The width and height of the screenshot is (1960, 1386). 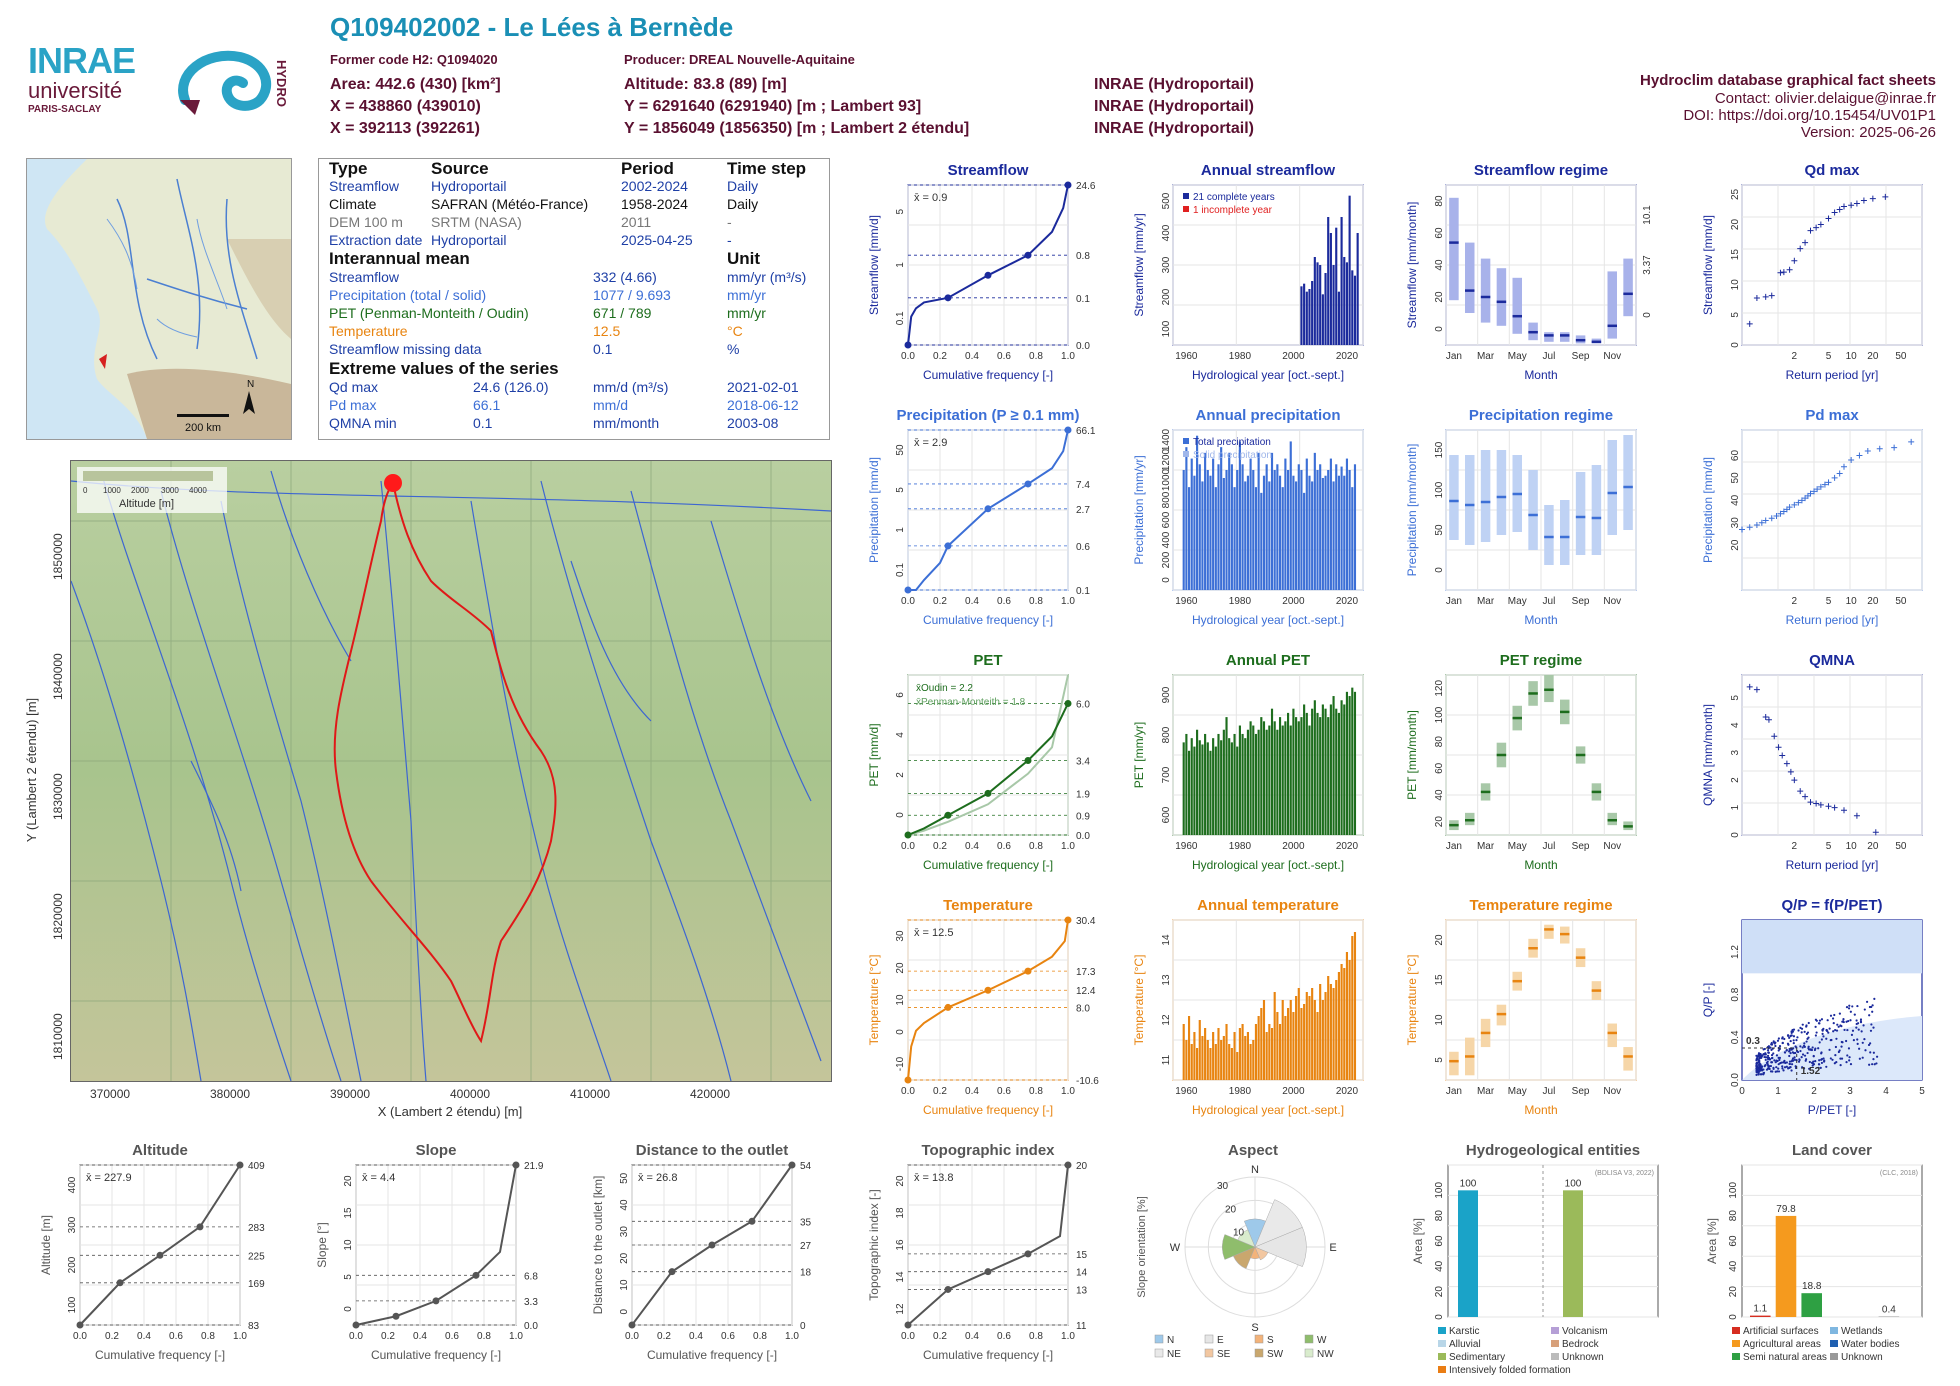 What do you see at coordinates (900, 1063) in the screenshot?
I see `y-tick: -10` at bounding box center [900, 1063].